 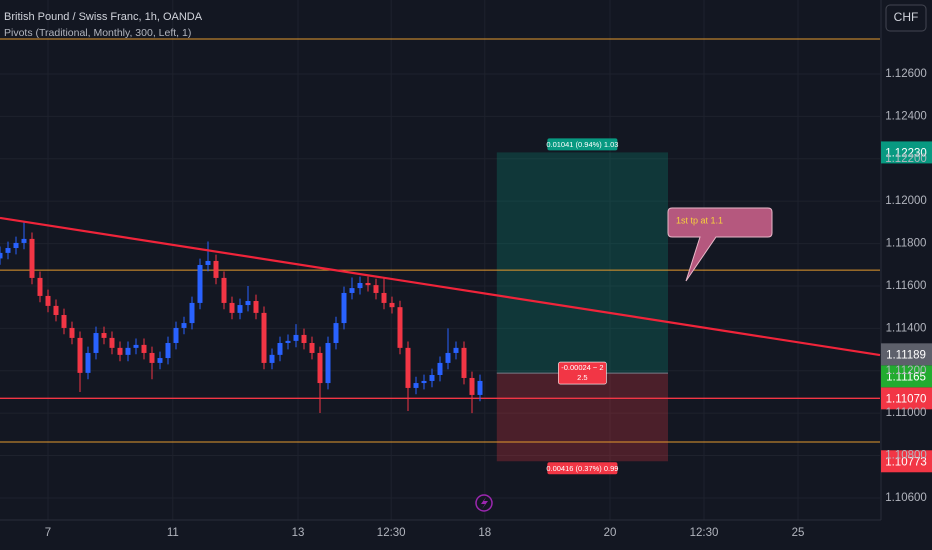 I want to click on stop-text: 0.00416 (0.37%) 0.99, so click(x=582, y=468).